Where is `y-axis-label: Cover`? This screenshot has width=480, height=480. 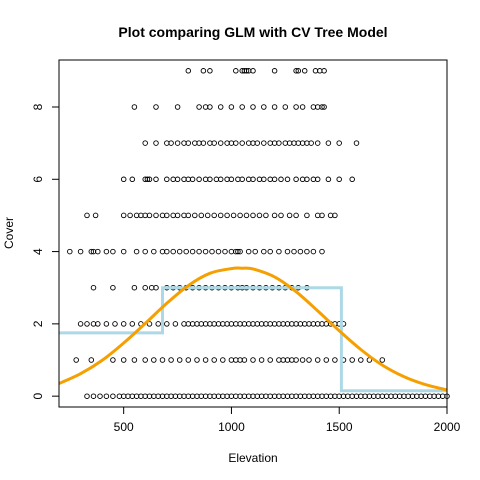
y-axis-label: Cover is located at coordinates (9, 233).